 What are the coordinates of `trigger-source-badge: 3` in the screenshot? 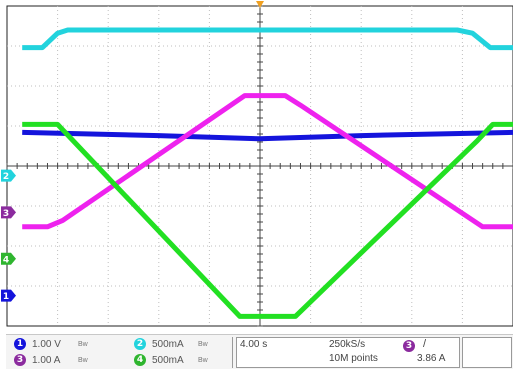 It's located at (409, 346).